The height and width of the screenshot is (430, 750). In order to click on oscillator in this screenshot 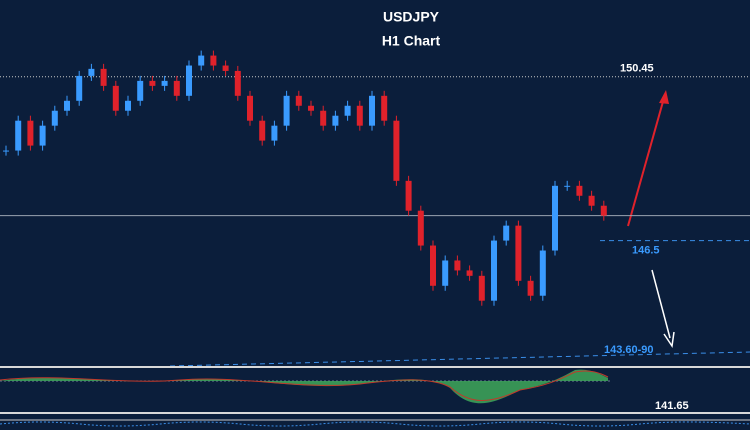, I will do `click(375, 424)`.